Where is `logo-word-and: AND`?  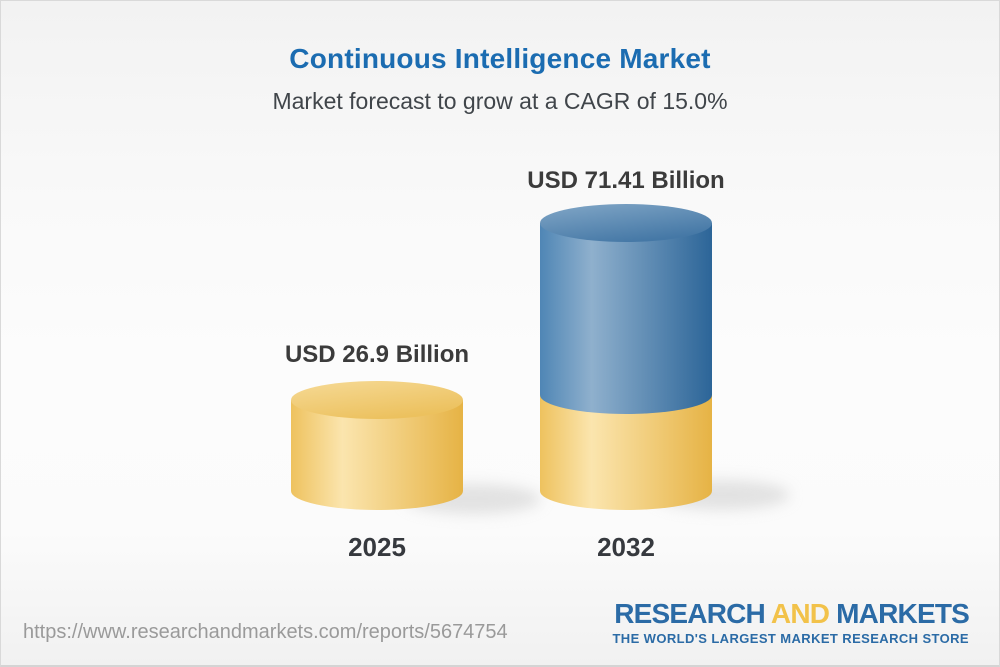 logo-word-and: AND is located at coordinates (800, 613).